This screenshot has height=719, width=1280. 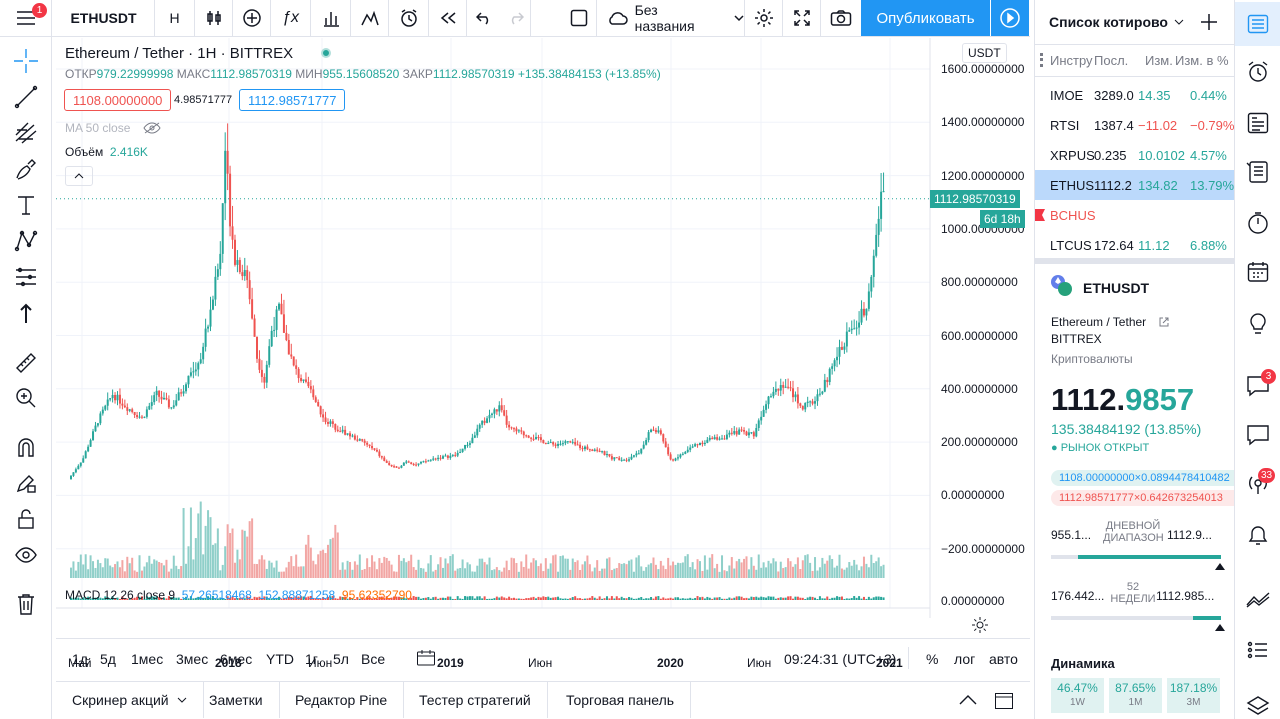 What do you see at coordinates (152, 128) in the screenshot?
I see `eye-hidden-icon` at bounding box center [152, 128].